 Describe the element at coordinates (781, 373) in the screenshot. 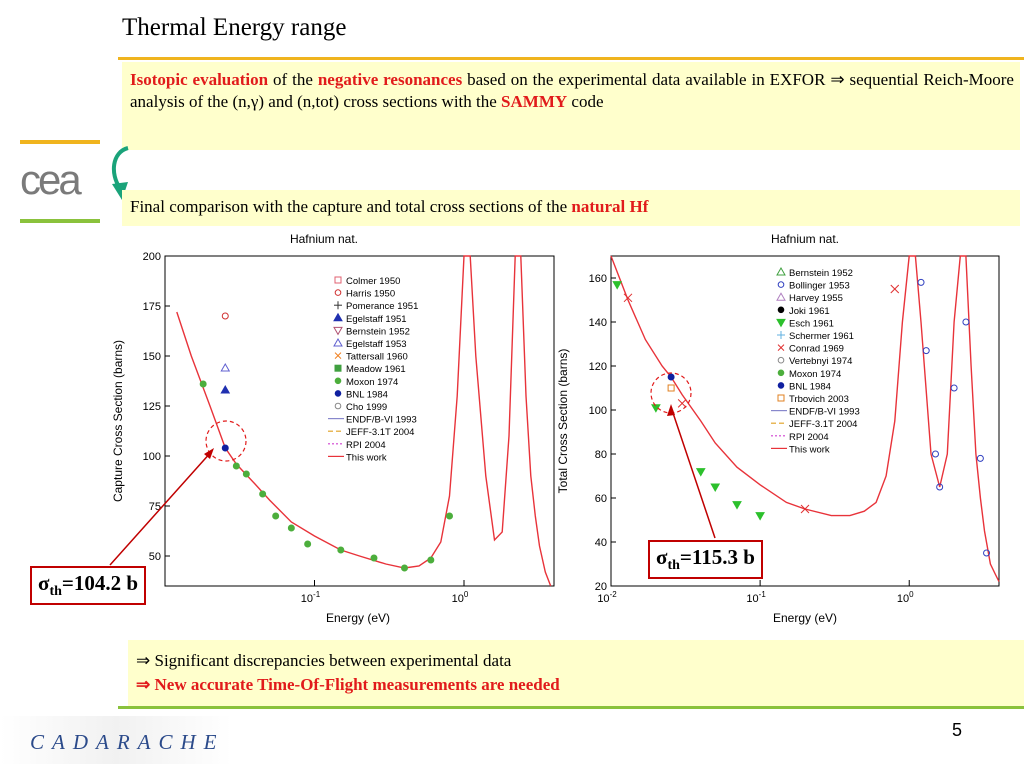

I see `rt-legend-moxon-1974-swatch` at that location.